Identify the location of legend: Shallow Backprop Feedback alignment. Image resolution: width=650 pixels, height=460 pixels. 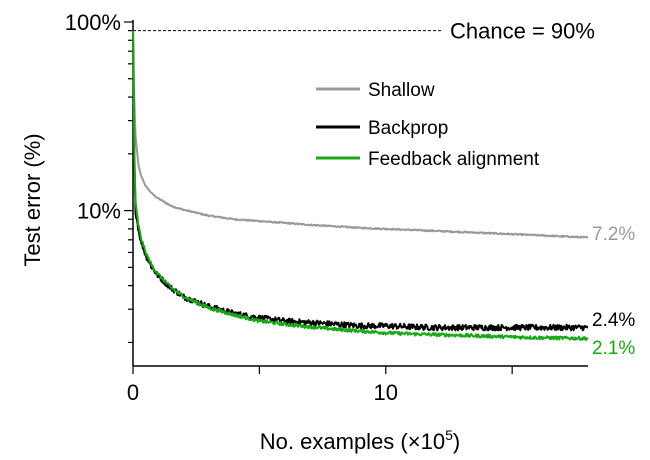
(428, 125).